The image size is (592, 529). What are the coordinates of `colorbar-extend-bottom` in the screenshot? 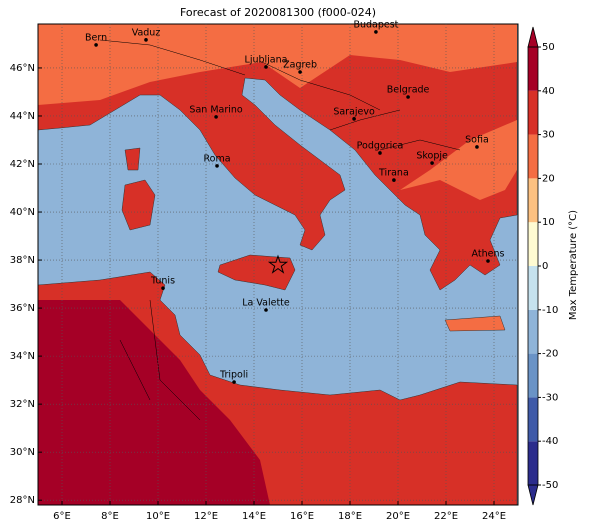 It's located at (533, 495).